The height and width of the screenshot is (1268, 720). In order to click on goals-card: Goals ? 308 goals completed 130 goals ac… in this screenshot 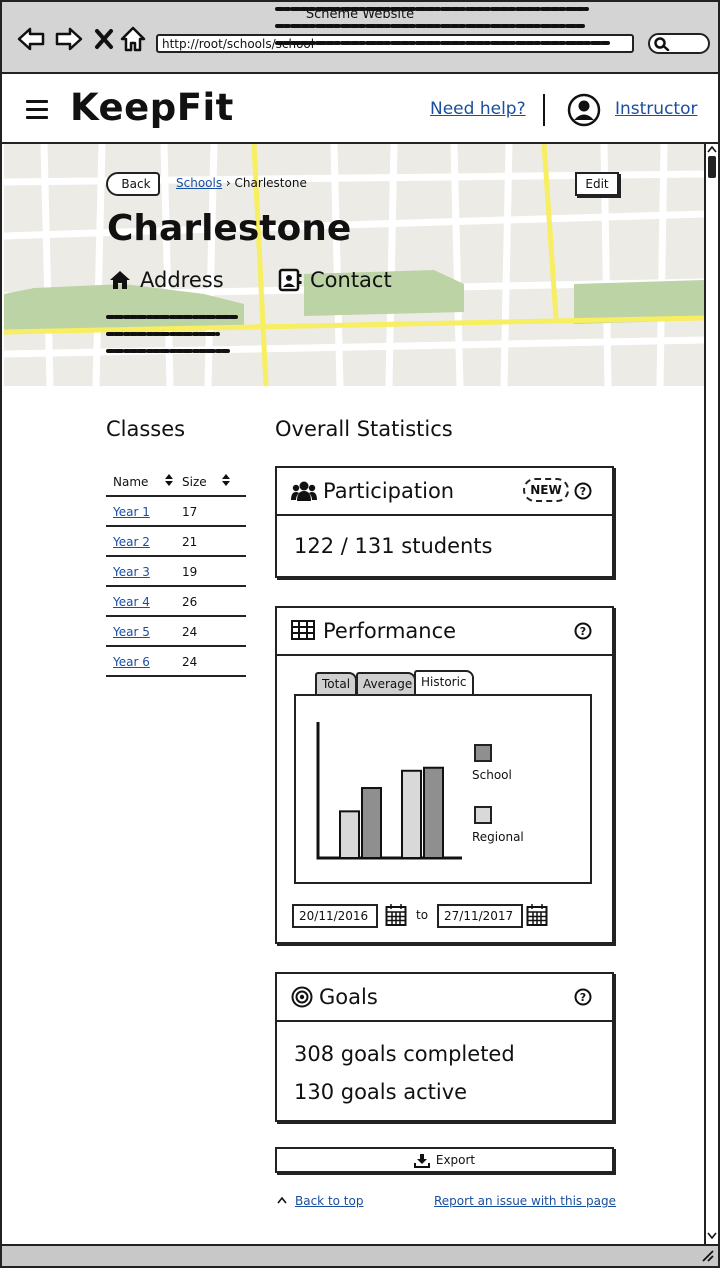, I will do `click(444, 1047)`.